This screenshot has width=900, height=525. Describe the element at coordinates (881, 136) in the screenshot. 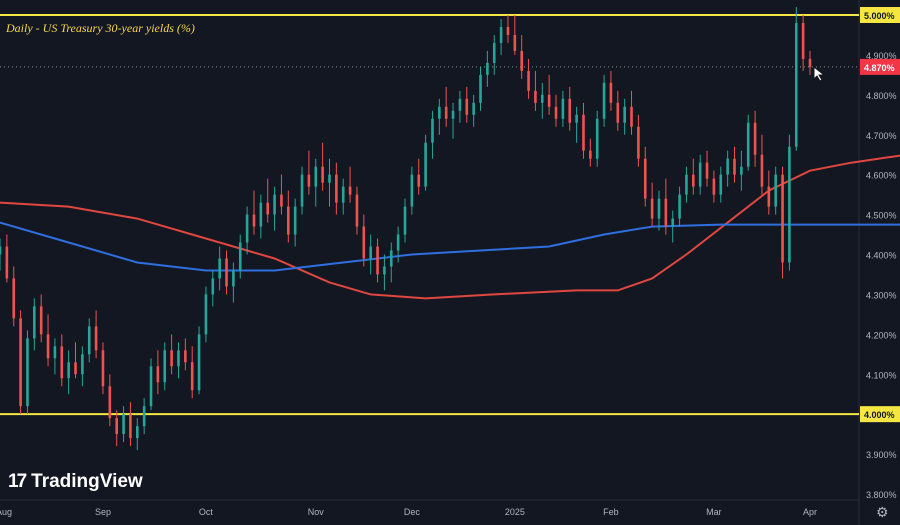

I see `y-tick-label: 4.700%` at that location.